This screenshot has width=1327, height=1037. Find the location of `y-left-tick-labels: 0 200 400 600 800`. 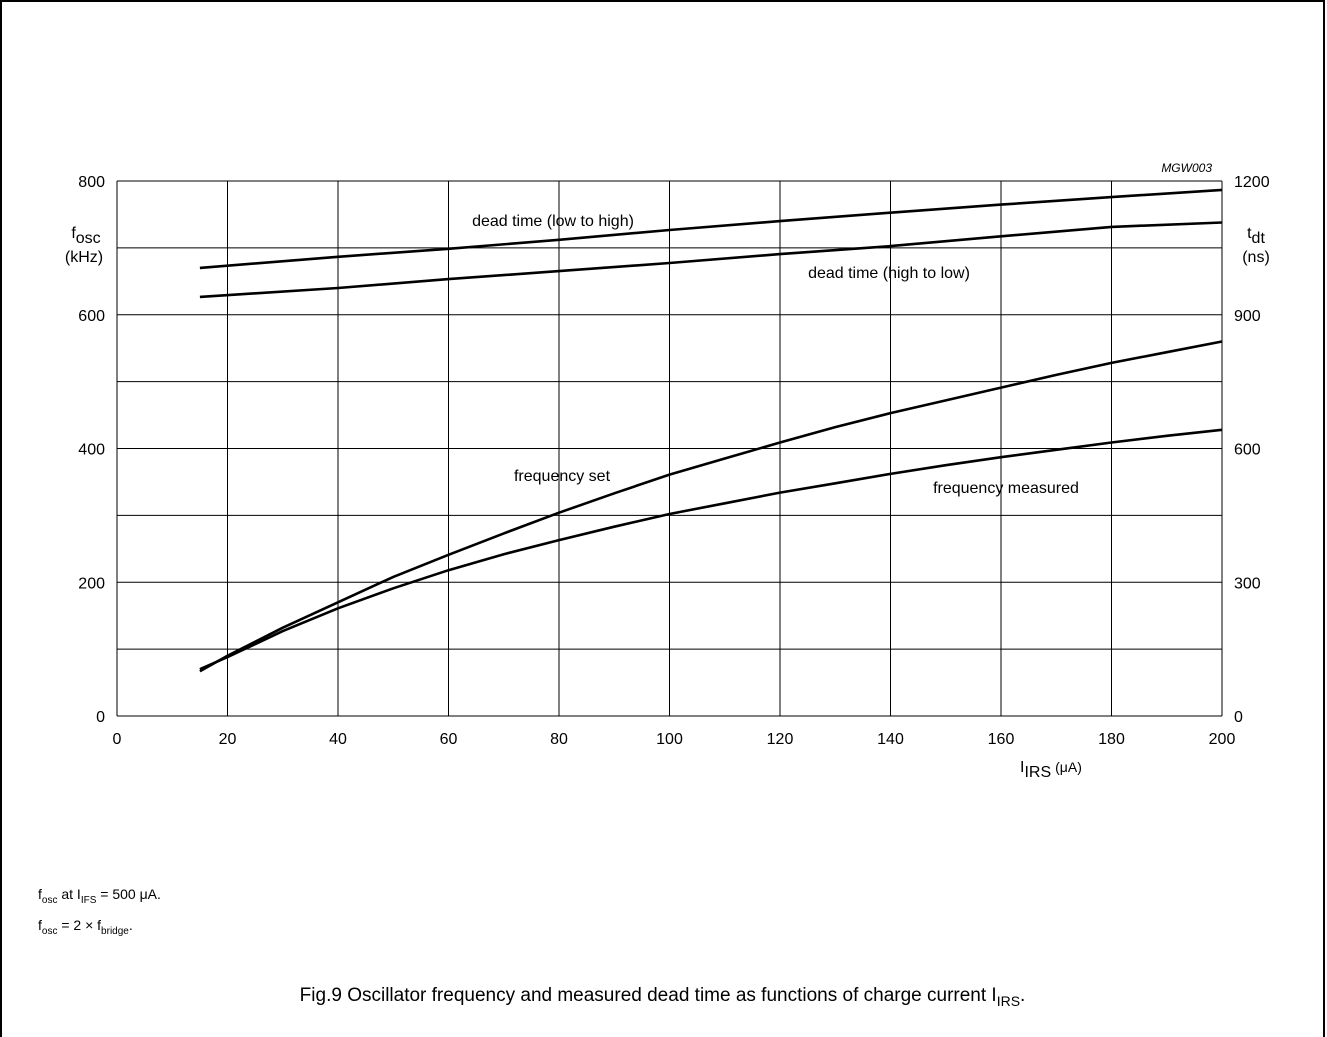

y-left-tick-labels: 0 200 400 600 800 is located at coordinates (91, 450).